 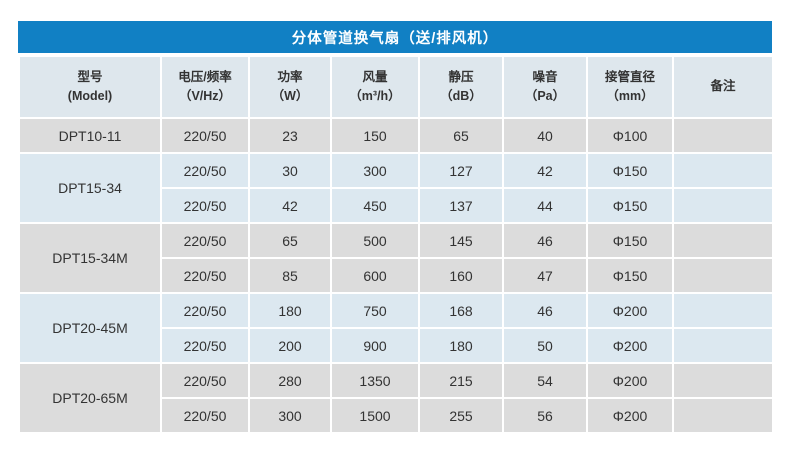 What do you see at coordinates (461, 170) in the screenshot?
I see `data-cell: 127` at bounding box center [461, 170].